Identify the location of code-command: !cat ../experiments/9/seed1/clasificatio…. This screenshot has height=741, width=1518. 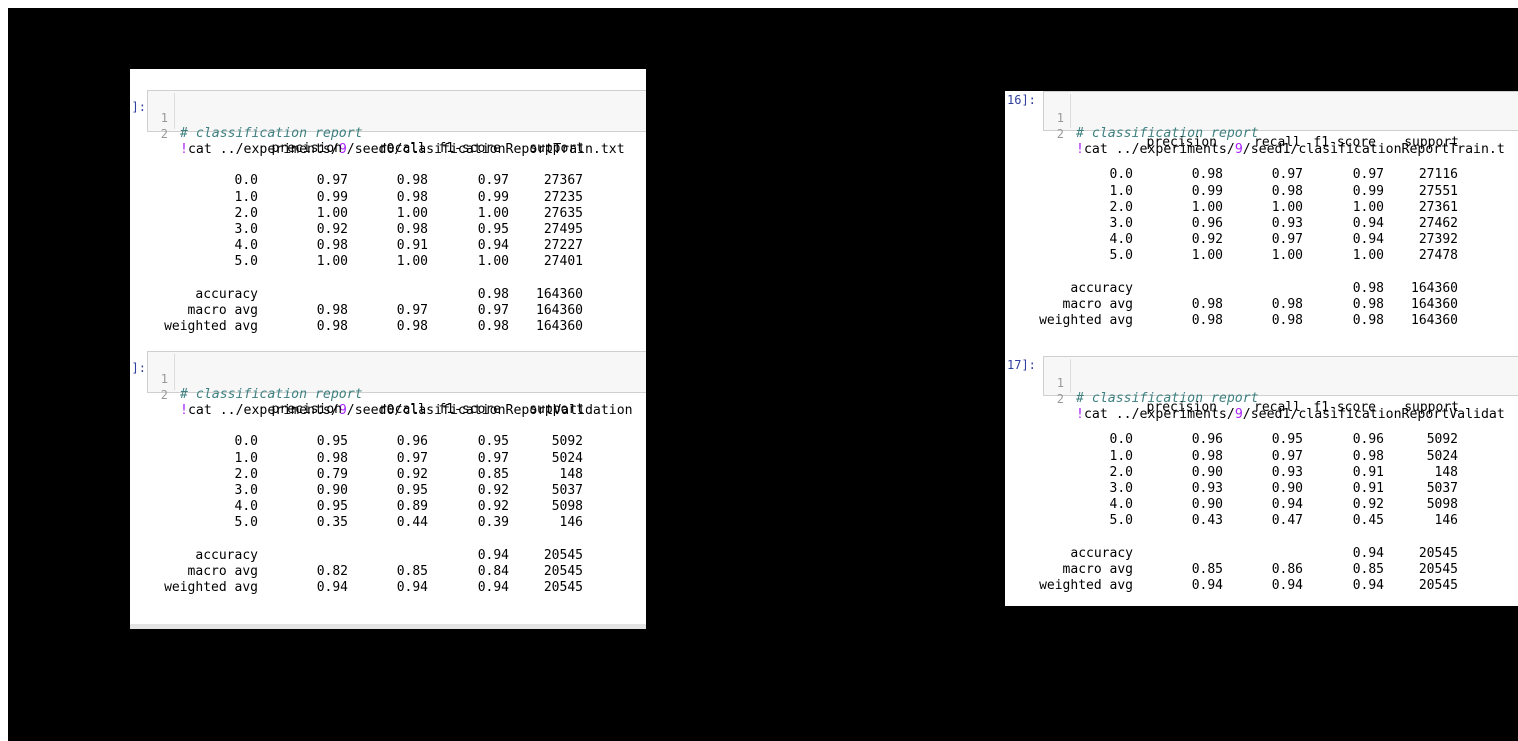
(1290, 415).